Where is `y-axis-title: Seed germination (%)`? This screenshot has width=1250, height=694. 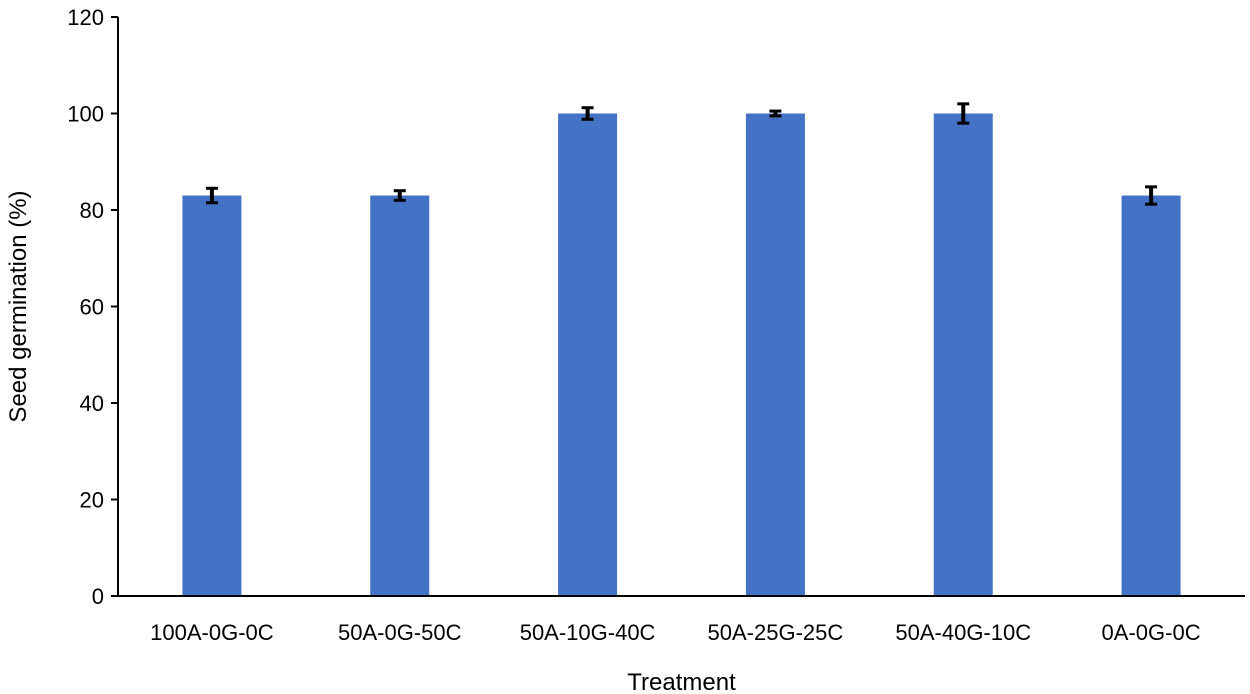 y-axis-title: Seed germination (%) is located at coordinates (18, 306).